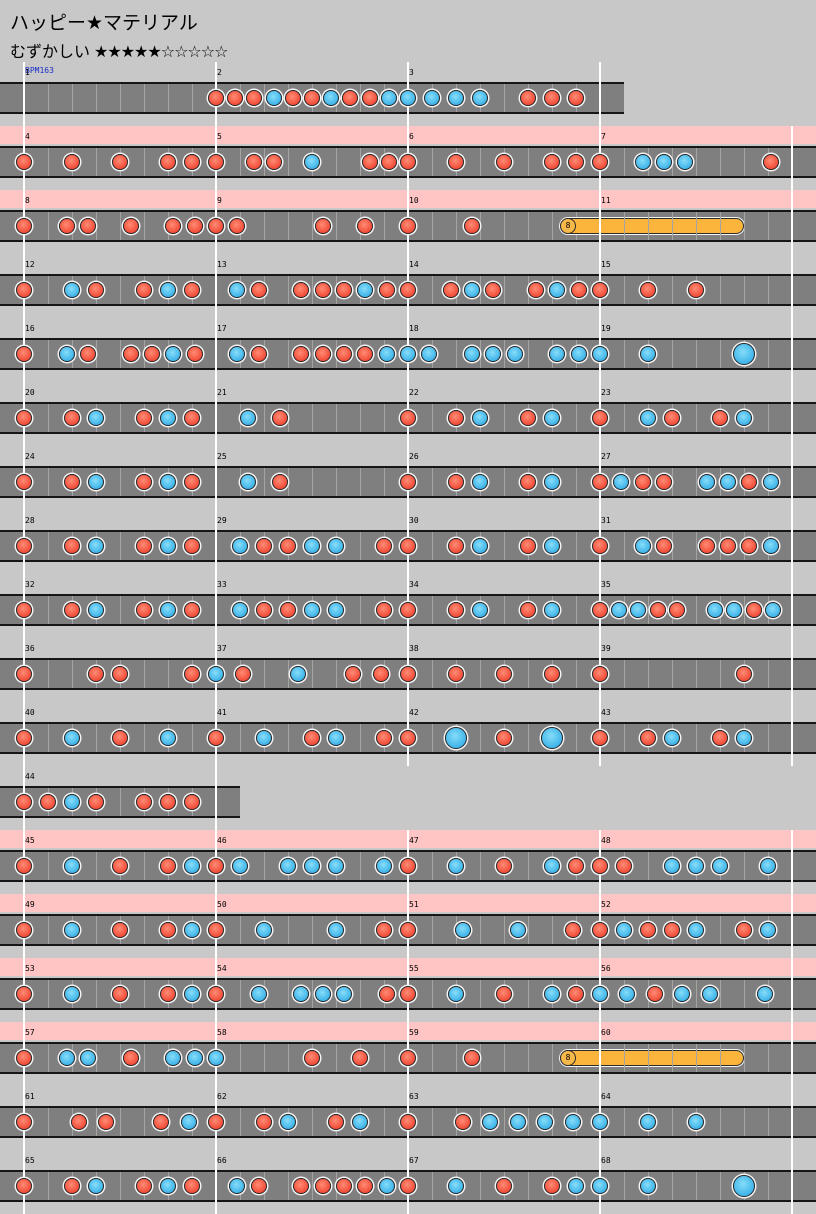 This screenshot has height=1214, width=816. I want to click on measure-number: 68, so click(606, 1160).